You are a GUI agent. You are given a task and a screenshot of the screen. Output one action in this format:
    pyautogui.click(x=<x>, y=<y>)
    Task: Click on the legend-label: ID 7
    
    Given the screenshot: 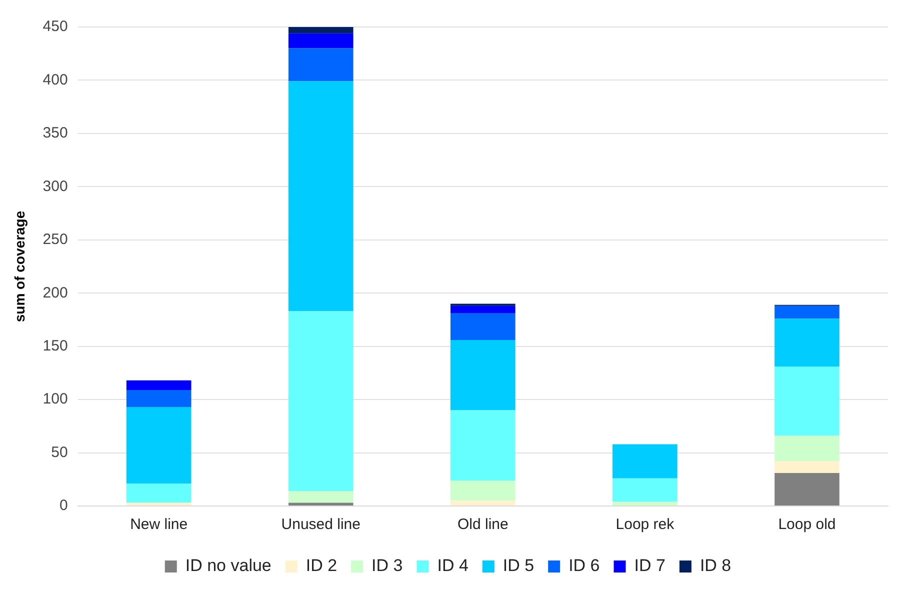 What is the action you would take?
    pyautogui.click(x=650, y=566)
    